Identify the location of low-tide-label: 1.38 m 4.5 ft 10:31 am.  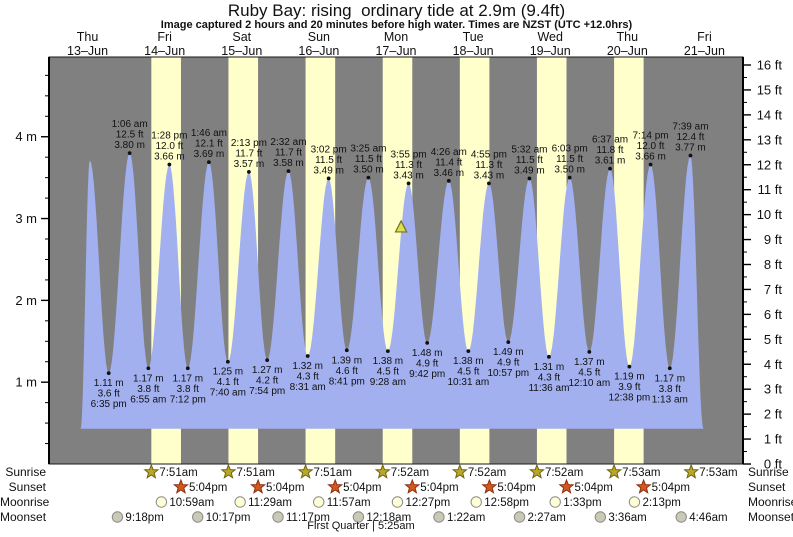
(468, 372).